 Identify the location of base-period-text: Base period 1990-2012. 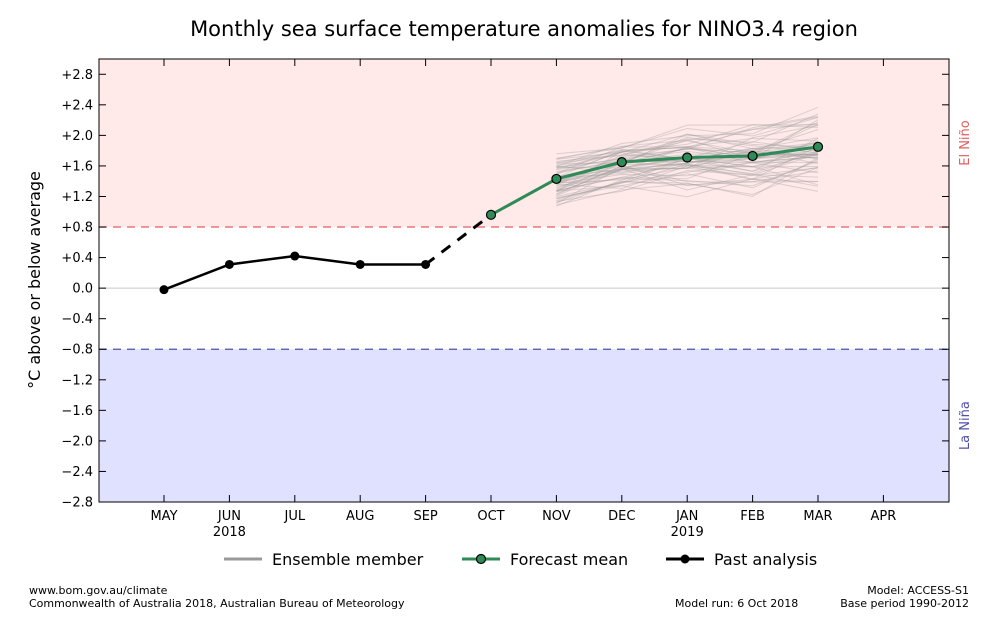
(904, 603).